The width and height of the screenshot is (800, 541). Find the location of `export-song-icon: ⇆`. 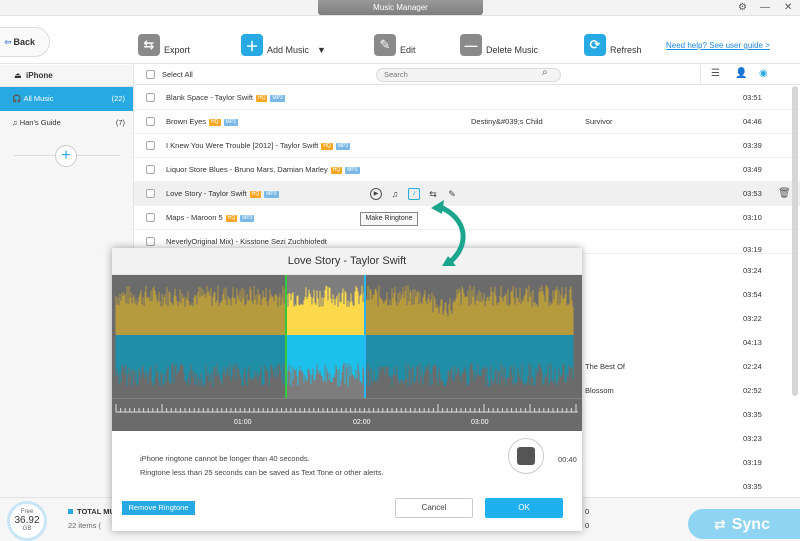

export-song-icon: ⇆ is located at coordinates (433, 194).